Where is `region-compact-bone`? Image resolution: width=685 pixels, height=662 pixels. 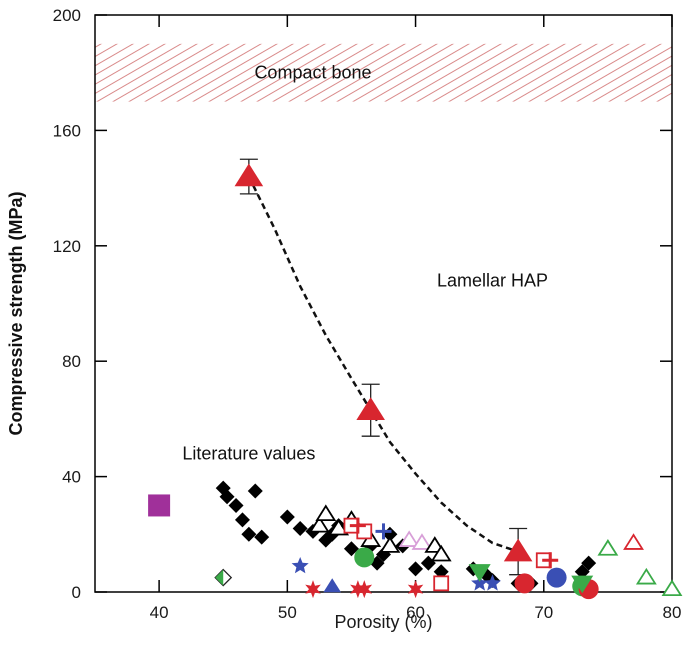 region-compact-bone is located at coordinates (383, 72).